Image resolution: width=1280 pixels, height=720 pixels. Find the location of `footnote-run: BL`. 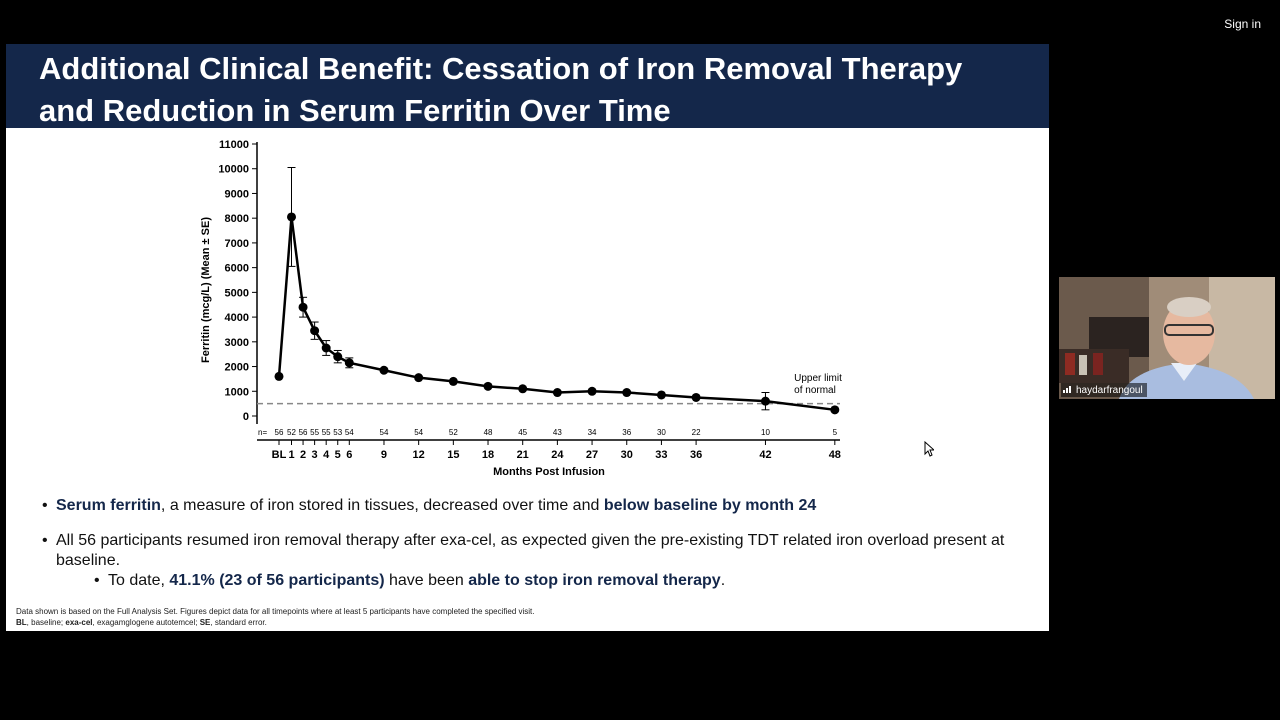

footnote-run: BL is located at coordinates (21, 622).